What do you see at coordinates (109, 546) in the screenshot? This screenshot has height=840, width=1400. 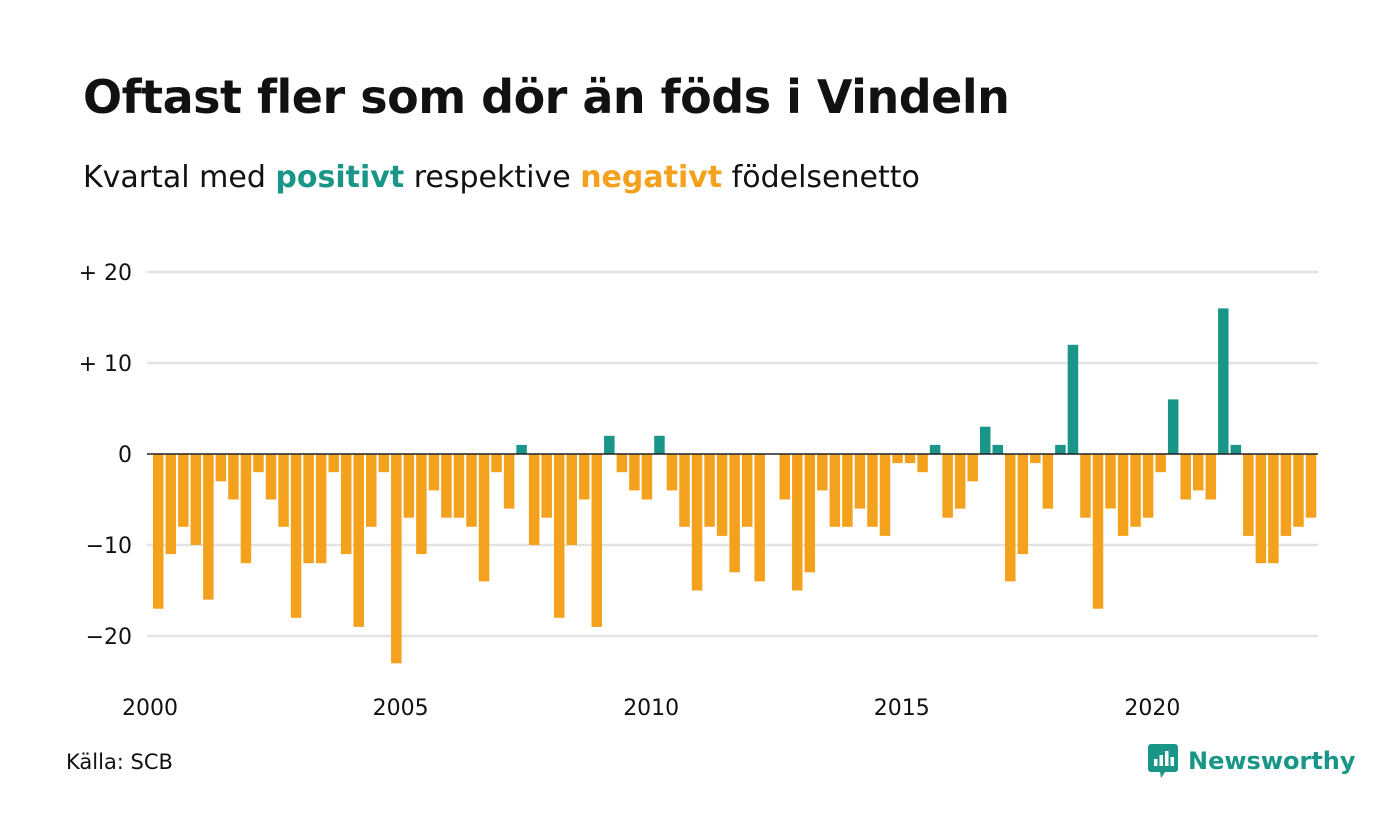 I see `y-tick-label: −10` at bounding box center [109, 546].